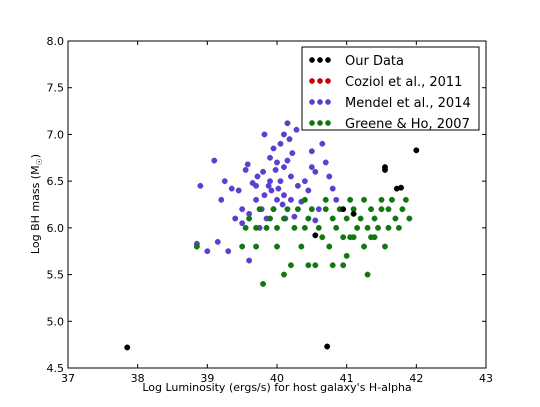 This screenshot has height=407, width=540. What do you see at coordinates (39, 161) in the screenshot?
I see `y-axis-label-sub: ☉` at bounding box center [39, 161].